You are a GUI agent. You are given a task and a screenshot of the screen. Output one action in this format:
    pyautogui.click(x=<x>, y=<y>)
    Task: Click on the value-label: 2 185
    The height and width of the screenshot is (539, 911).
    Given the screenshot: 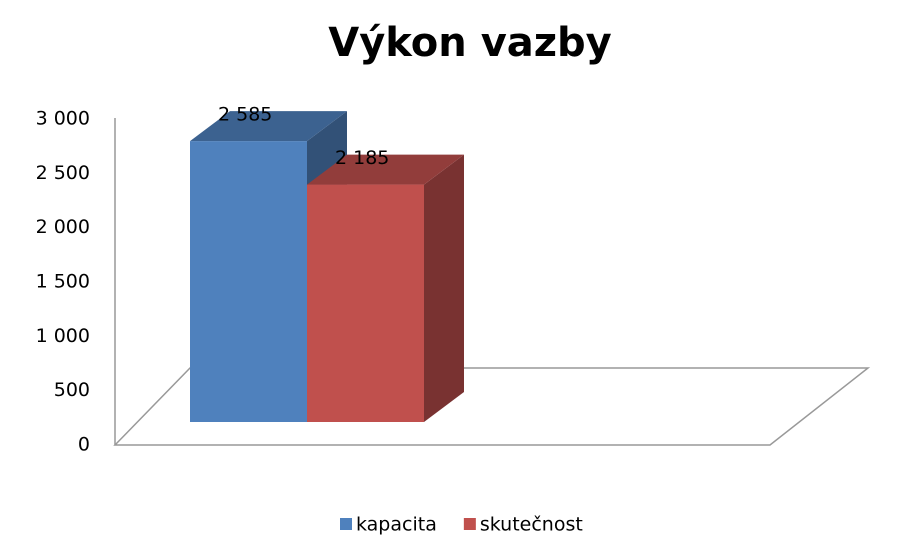 What is the action you would take?
    pyautogui.click(x=362, y=158)
    